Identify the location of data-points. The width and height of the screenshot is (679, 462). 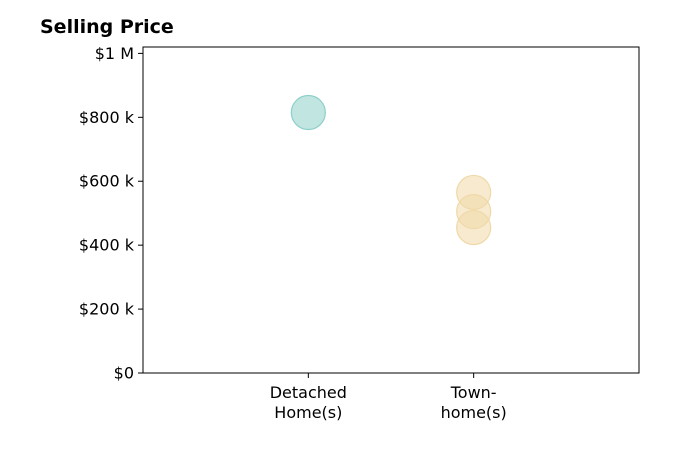
(391, 170).